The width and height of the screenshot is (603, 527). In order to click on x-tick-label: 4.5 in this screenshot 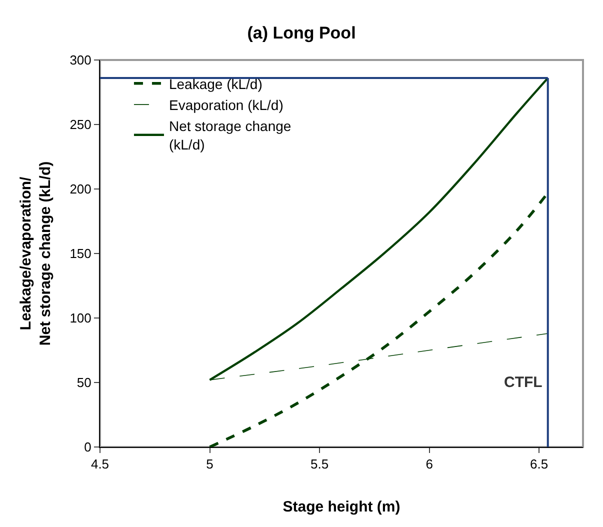, I will do `click(100, 464)`.